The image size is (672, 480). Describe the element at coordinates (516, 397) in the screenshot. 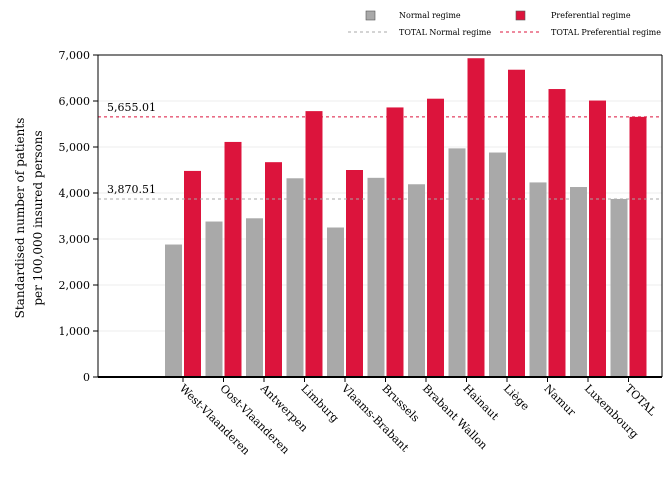

I see `x-tick-label: Liège` at that location.